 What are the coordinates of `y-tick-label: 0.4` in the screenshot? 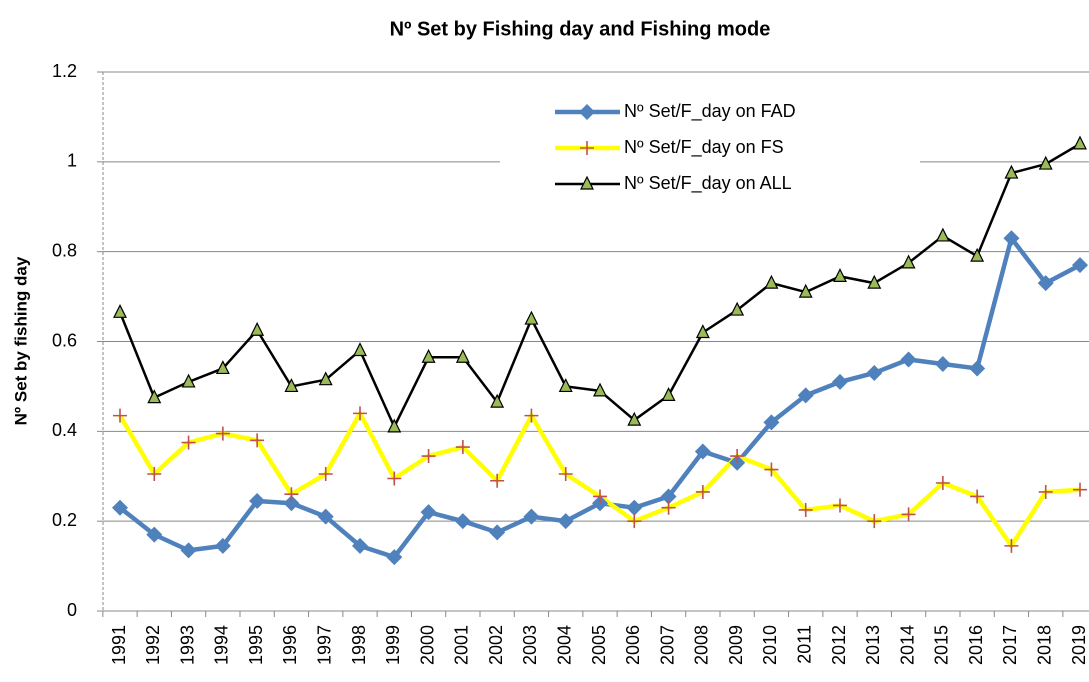 It's located at (64, 430).